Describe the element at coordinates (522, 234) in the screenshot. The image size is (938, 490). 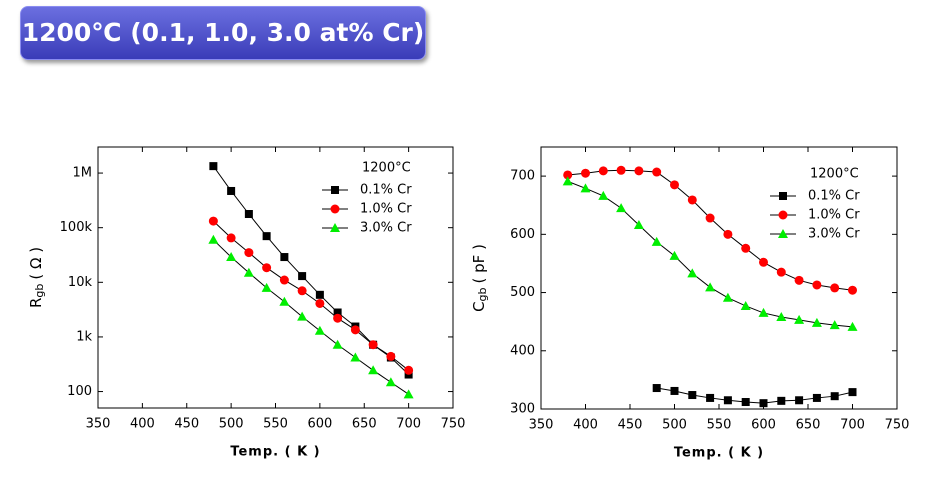
I see `y-tick-label: 600` at that location.